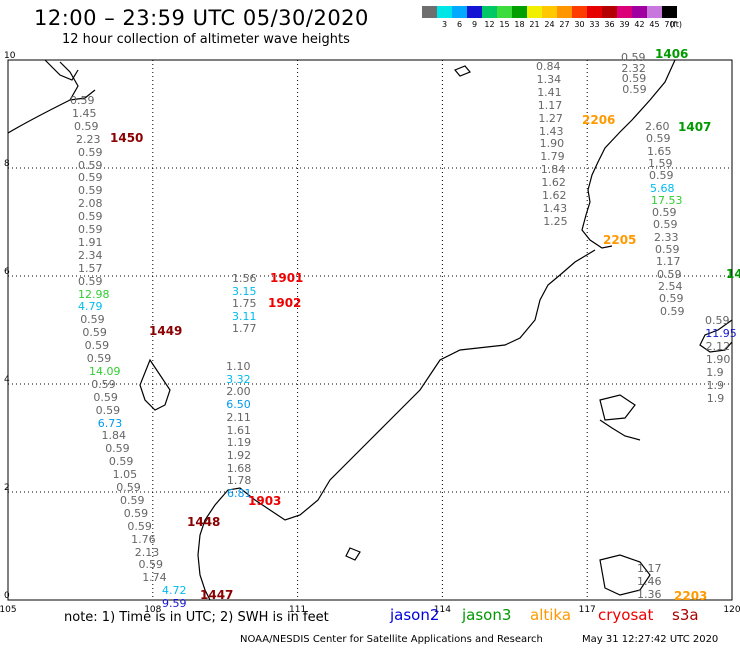 The image size is (740, 650). Describe the element at coordinates (549, 24) in the screenshot. I see `scale-label: 24` at that location.